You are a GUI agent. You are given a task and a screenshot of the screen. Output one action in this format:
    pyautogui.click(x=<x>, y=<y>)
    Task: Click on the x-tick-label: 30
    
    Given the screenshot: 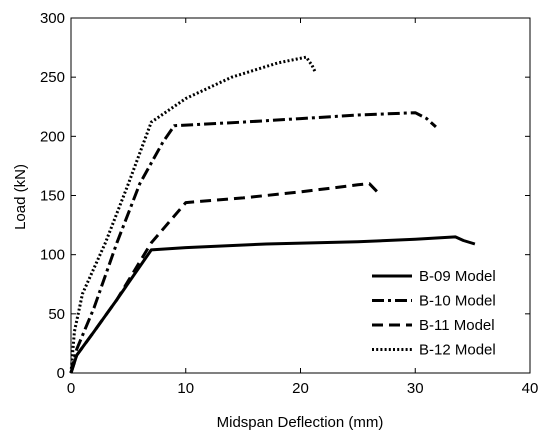 What is the action you would take?
    pyautogui.click(x=415, y=388)
    